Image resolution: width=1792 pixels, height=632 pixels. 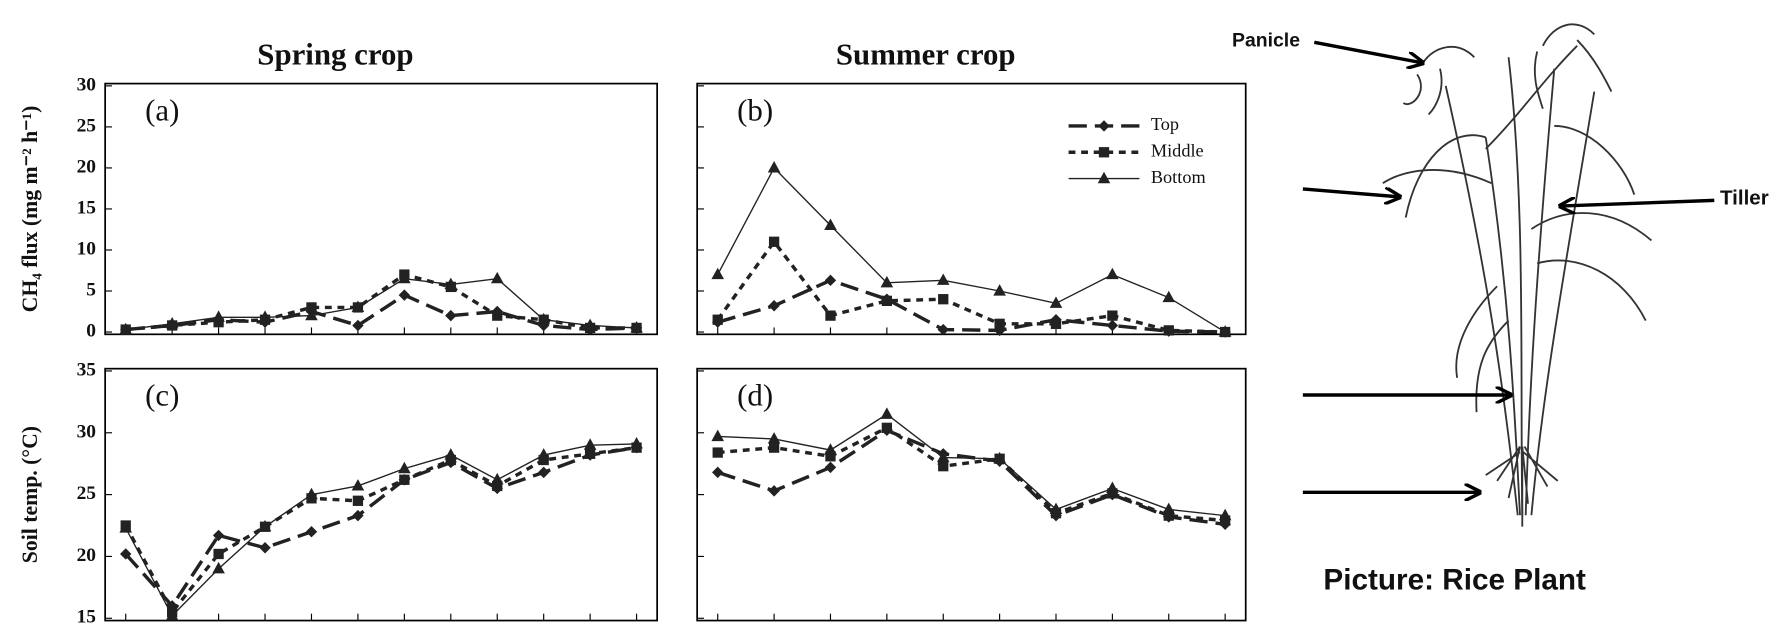 I want to click on panel-label: (b), so click(x=755, y=109).